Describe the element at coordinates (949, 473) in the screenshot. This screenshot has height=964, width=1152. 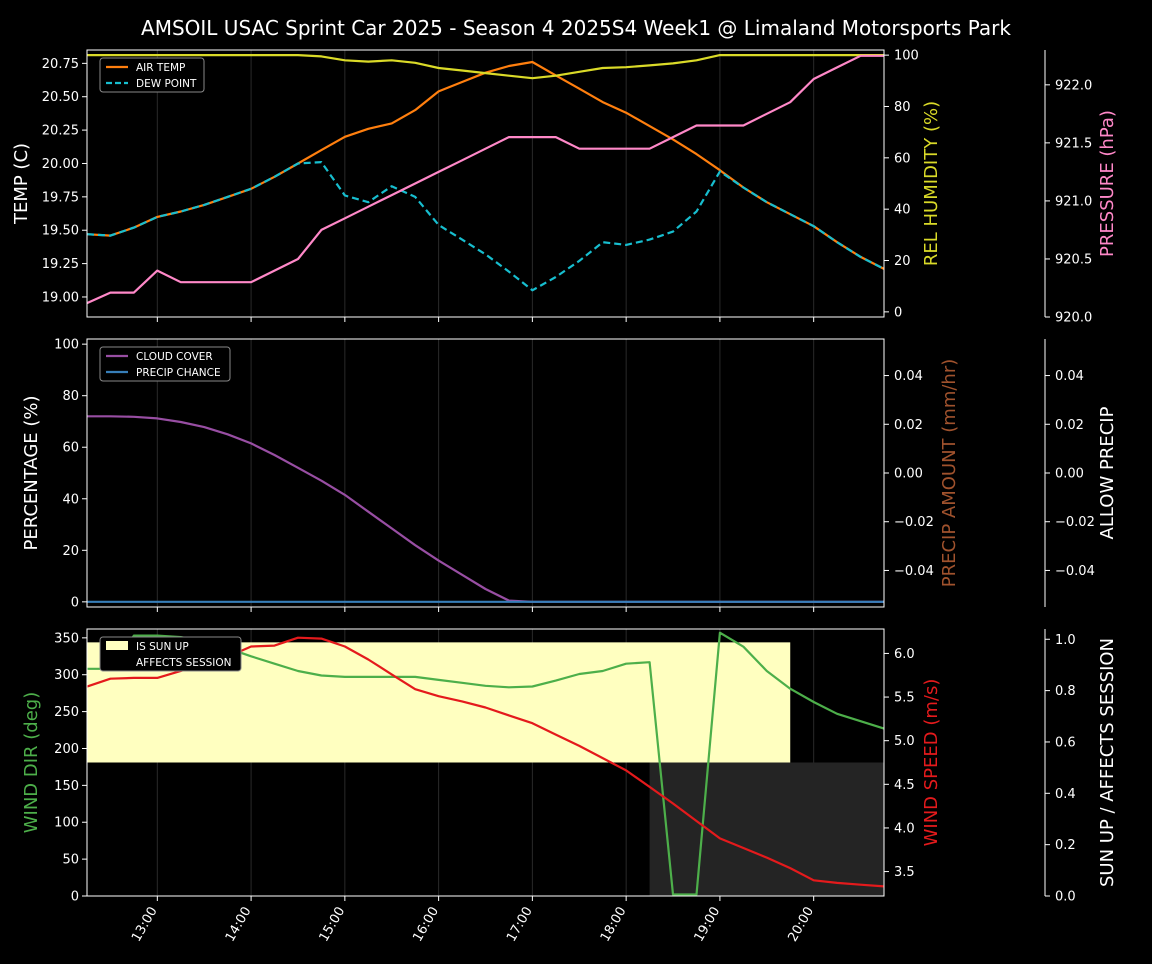
I see `right1-axis-label-2: PRECIP AMOUNT (mm/hr)` at that location.